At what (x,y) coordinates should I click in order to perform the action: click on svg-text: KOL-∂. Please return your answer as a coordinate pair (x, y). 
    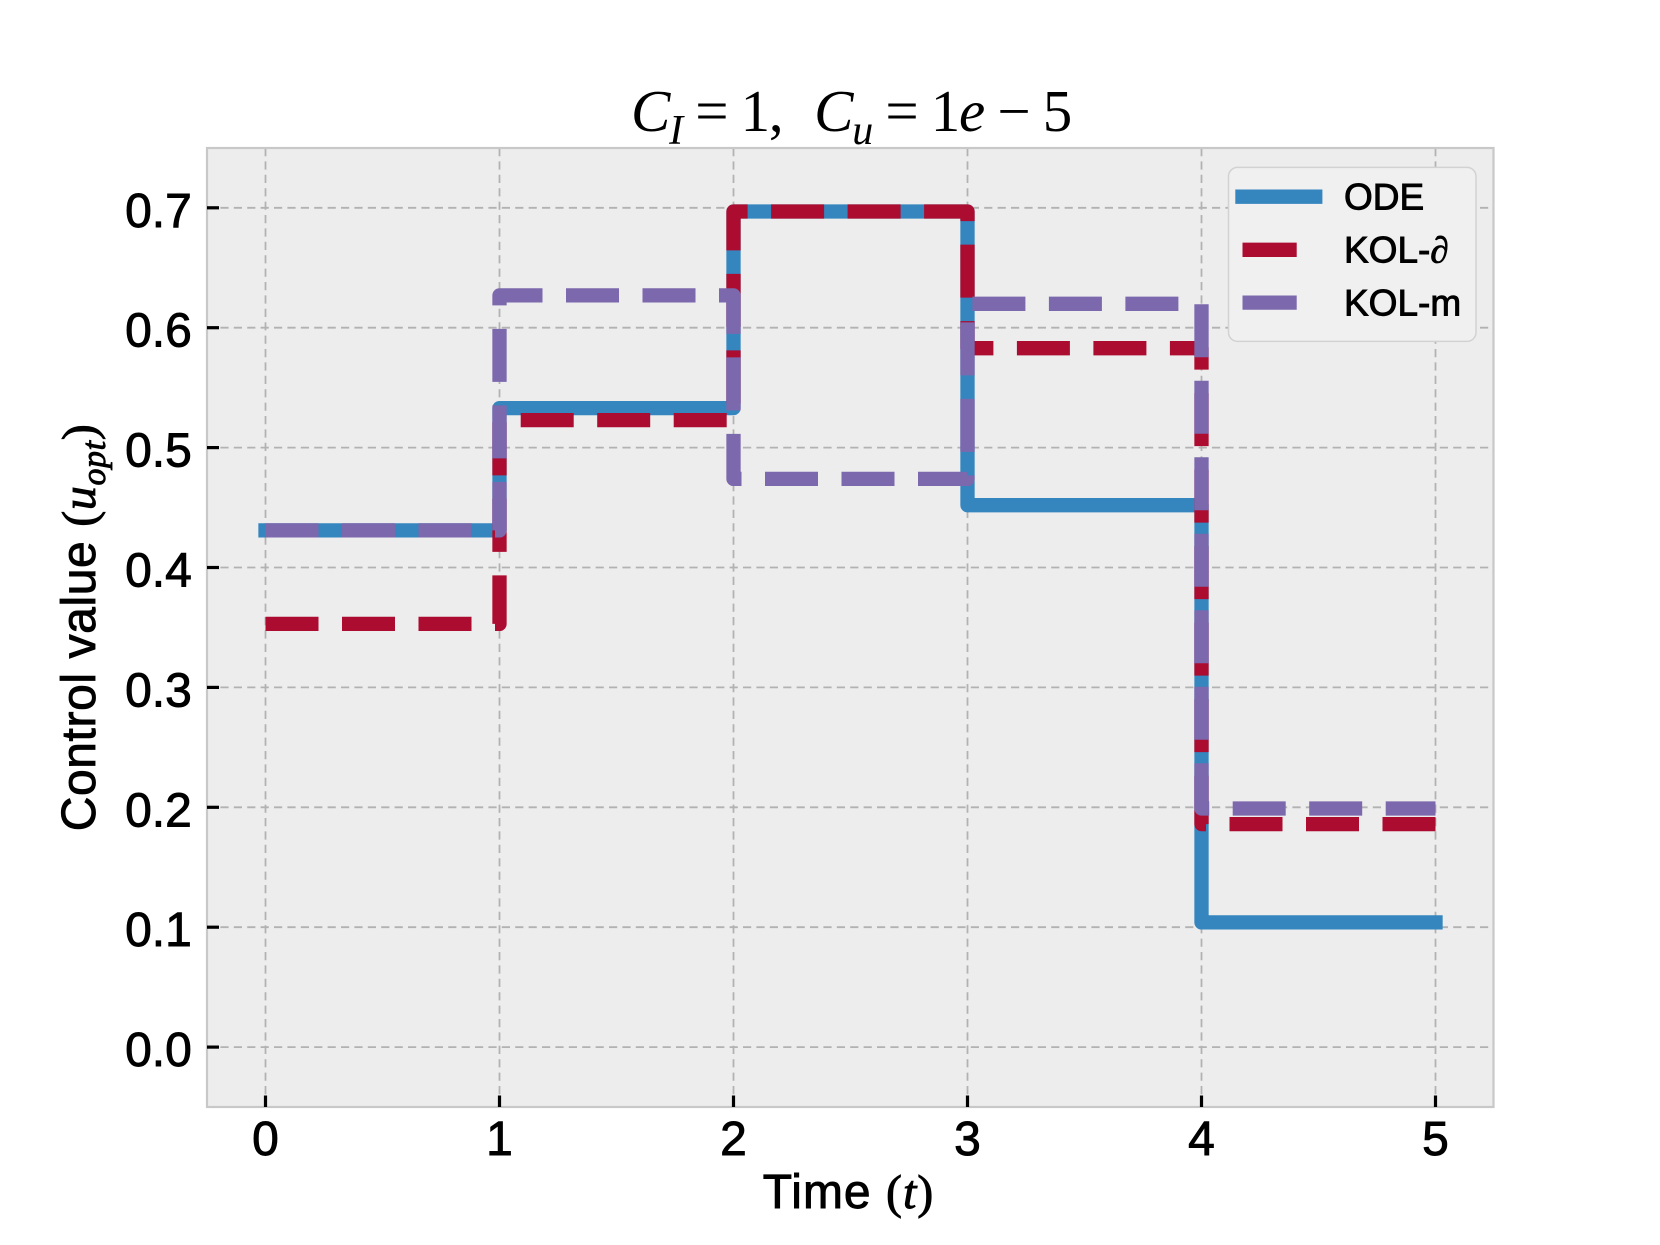
    Looking at the image, I should click on (1396, 251).